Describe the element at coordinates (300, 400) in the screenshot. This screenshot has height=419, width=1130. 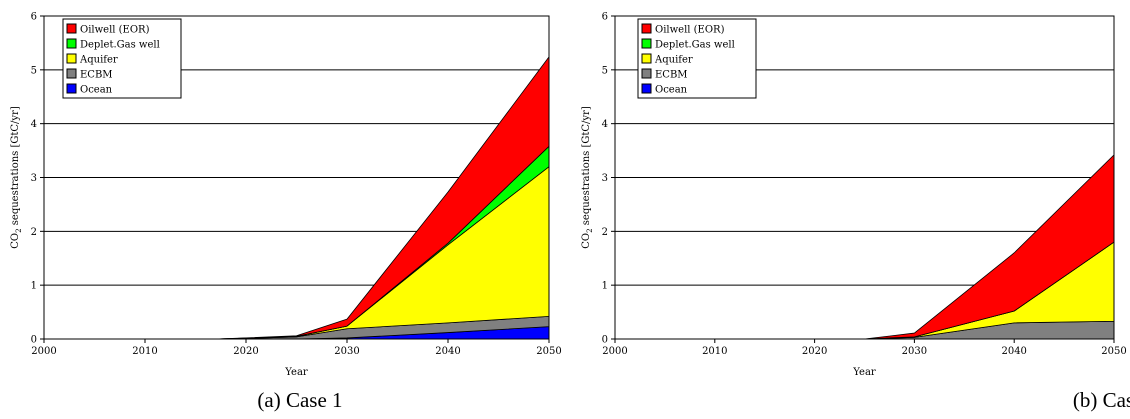
I see `caption-case-1: (a) Case 1` at that location.